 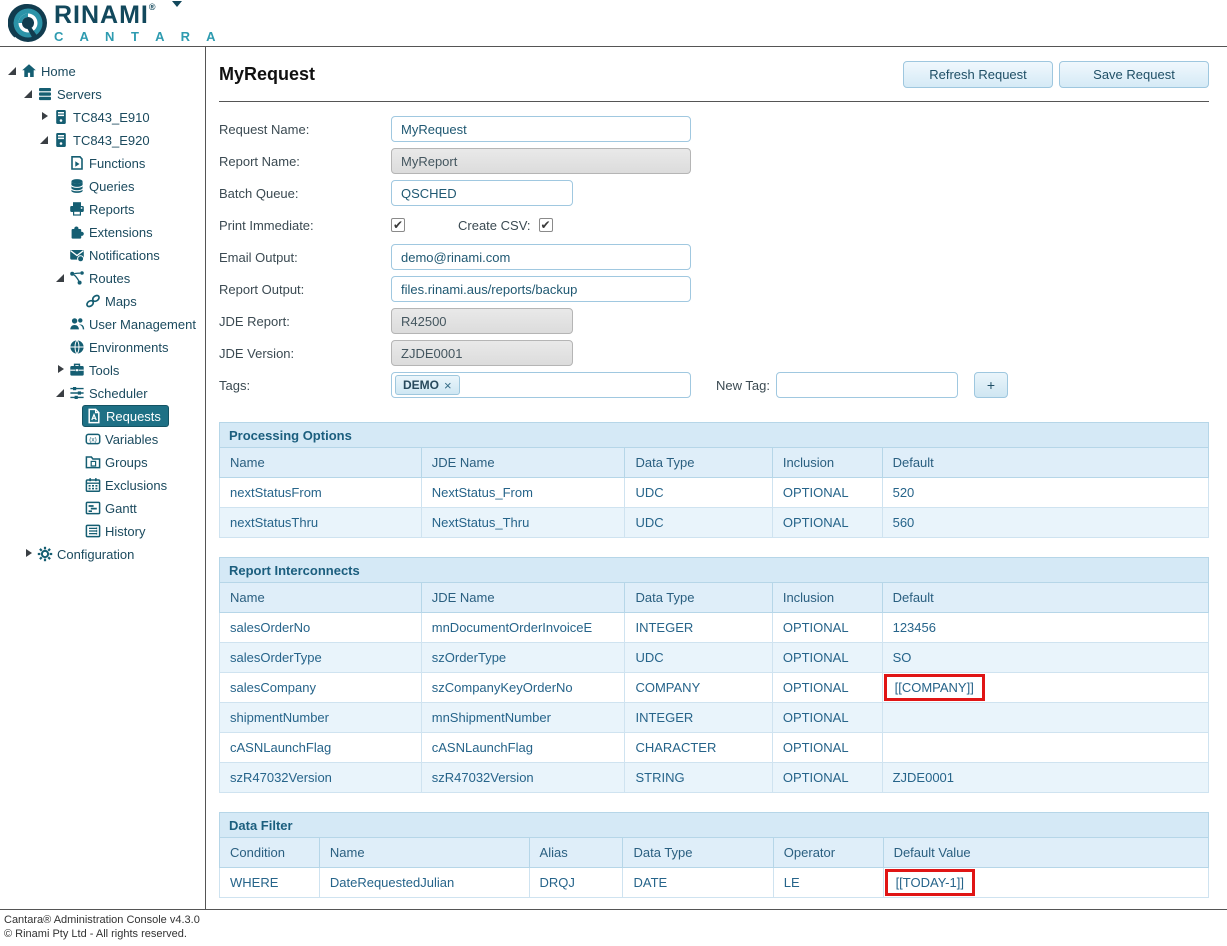 I want to click on sidebar-item-label: Functions, so click(x=117, y=163).